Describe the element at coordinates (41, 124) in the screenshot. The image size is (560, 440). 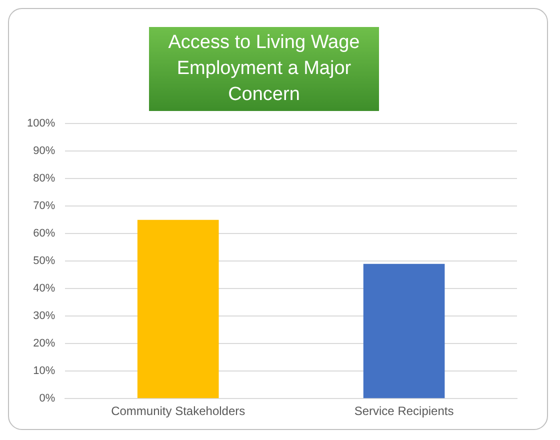
I see `y-tick-label: 100%` at that location.